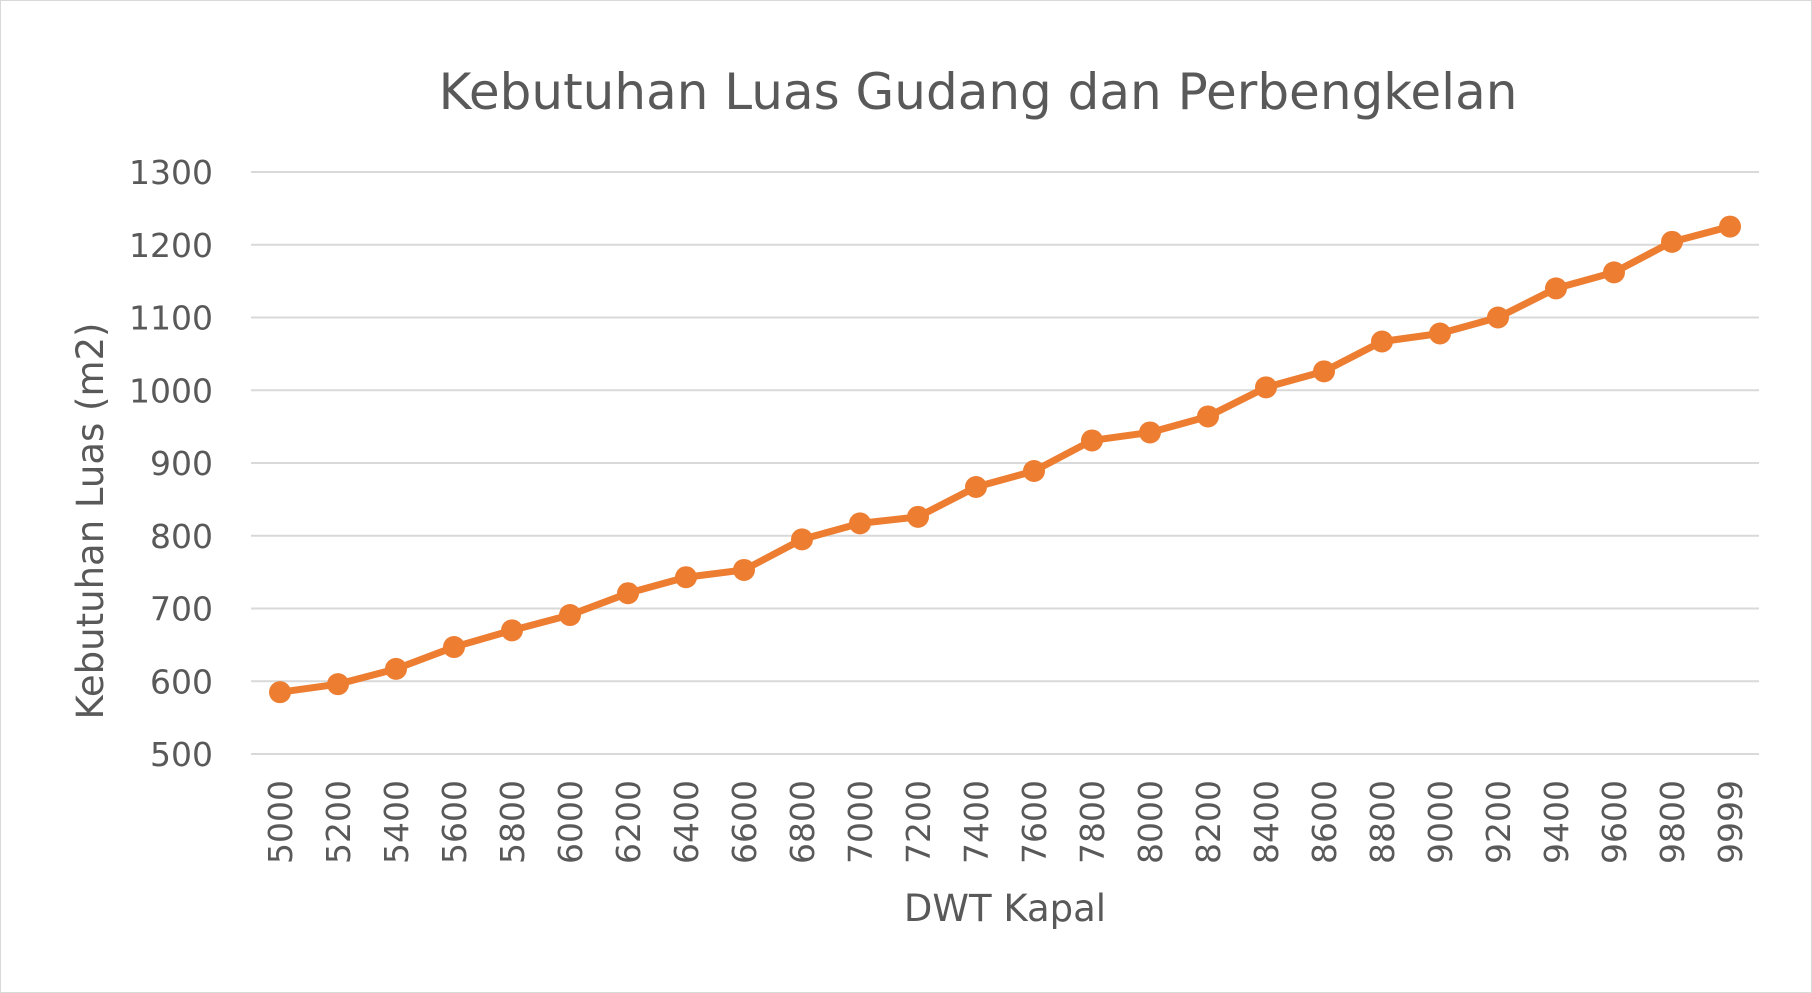  Describe the element at coordinates (338, 822) in the screenshot. I see `x-tick-label: 5200` at that location.